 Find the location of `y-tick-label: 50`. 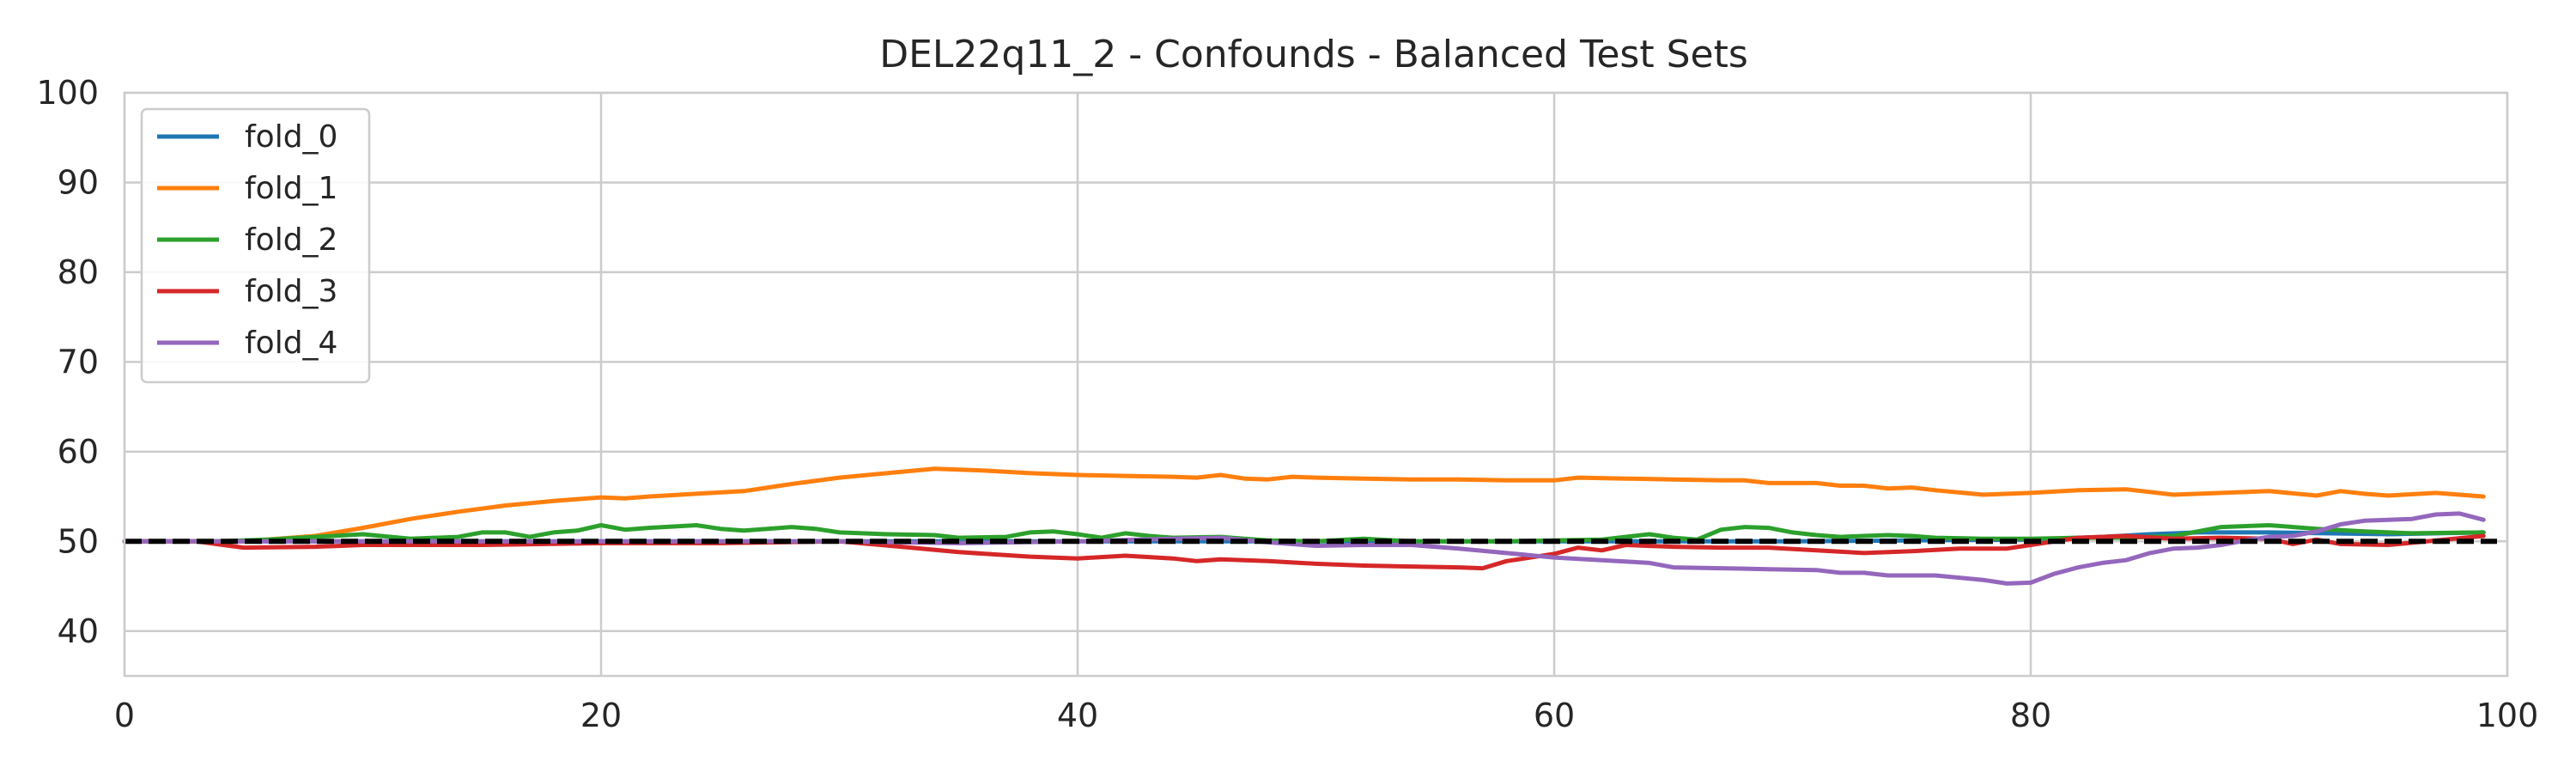

y-tick-label: 50 is located at coordinates (78, 541).